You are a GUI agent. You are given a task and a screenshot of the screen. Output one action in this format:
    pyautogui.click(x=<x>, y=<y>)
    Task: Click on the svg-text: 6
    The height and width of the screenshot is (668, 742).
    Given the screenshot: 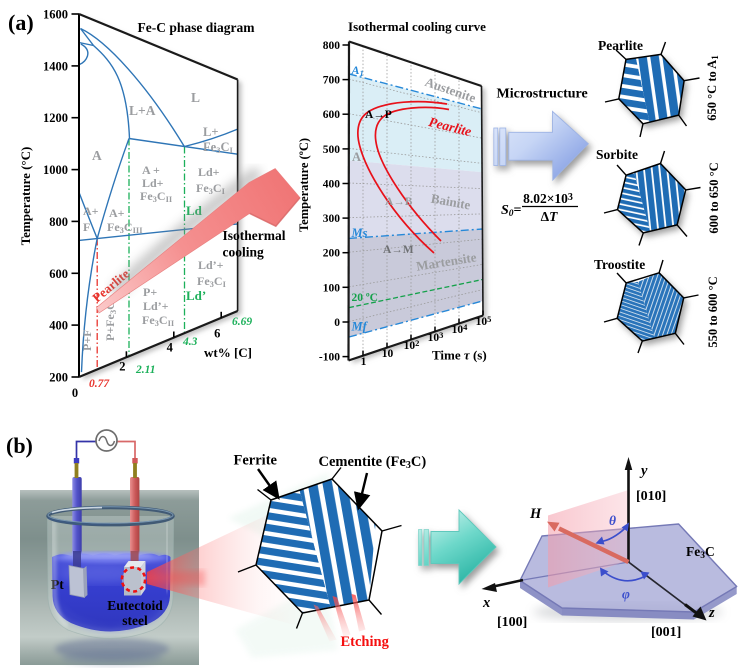 What is the action you would take?
    pyautogui.click(x=217, y=333)
    